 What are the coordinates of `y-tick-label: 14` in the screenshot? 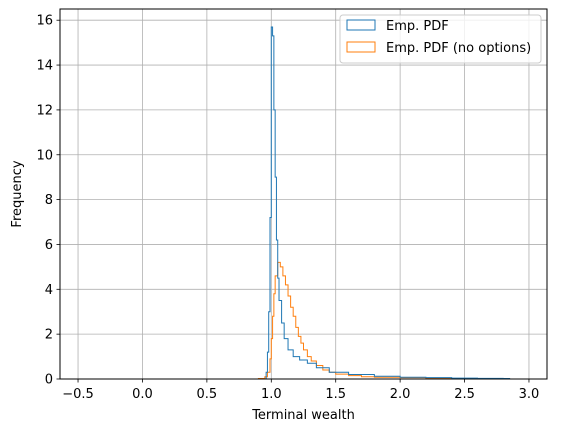 It's located at (44, 66).